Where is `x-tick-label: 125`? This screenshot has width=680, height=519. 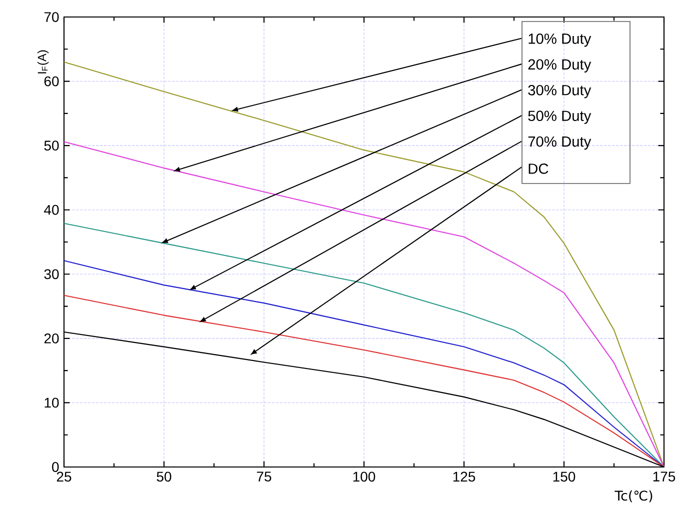 x-tick-label: 125 is located at coordinates (464, 477).